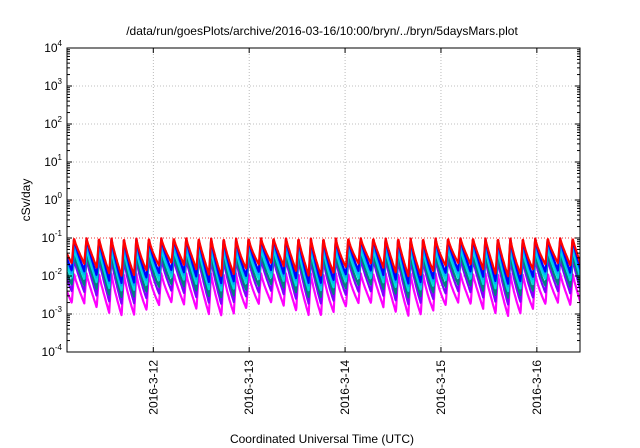  I want to click on y-tick-label: 10⁻⁴, so click(52, 351).